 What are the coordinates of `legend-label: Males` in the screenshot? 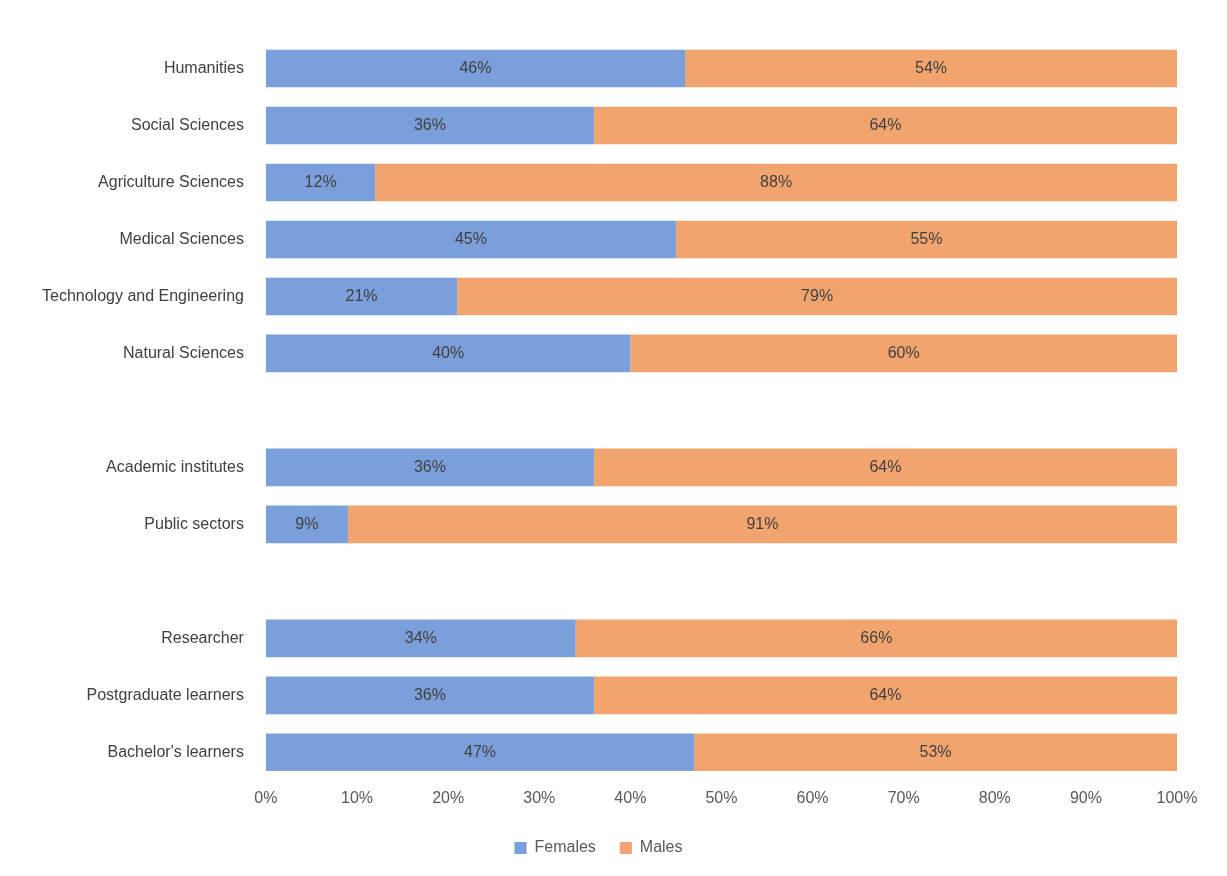 It's located at (661, 847).